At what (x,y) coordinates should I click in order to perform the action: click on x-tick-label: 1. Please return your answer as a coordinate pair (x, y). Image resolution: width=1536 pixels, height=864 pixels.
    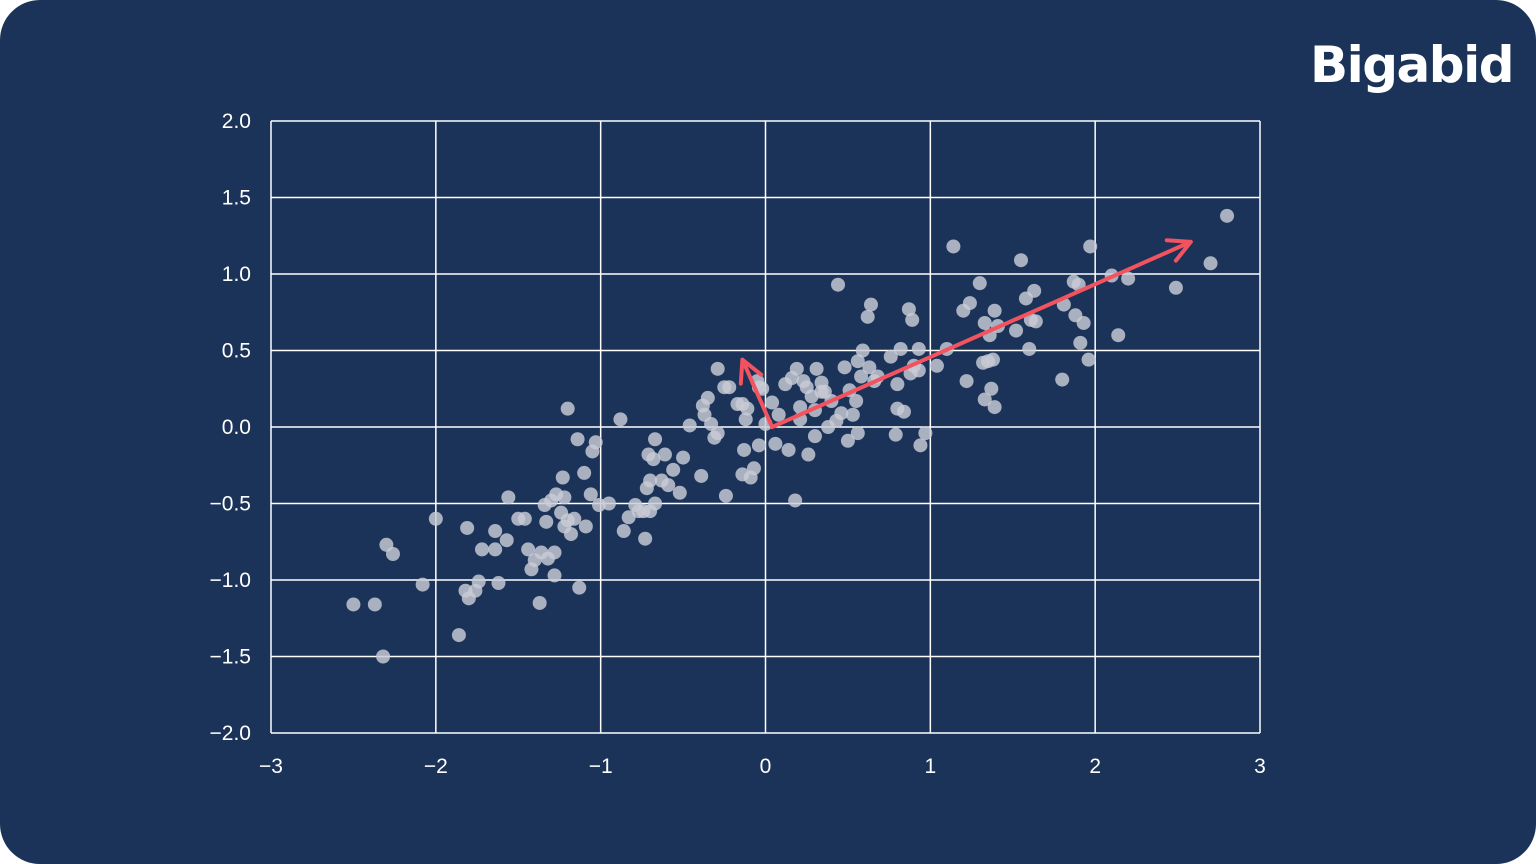
    Looking at the image, I should click on (930, 766).